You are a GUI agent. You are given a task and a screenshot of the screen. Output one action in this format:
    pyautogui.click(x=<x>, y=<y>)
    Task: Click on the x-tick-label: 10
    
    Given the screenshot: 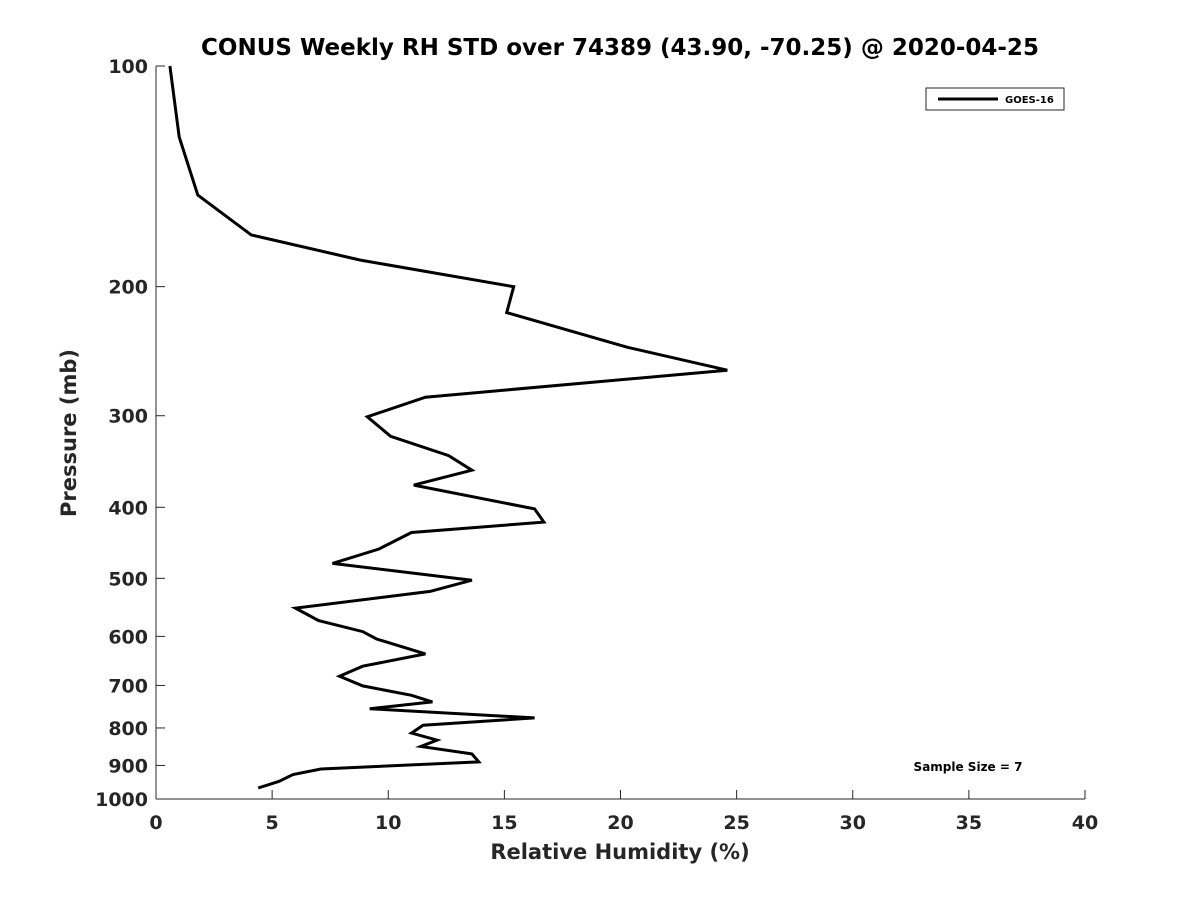 What is the action you would take?
    pyautogui.click(x=388, y=823)
    